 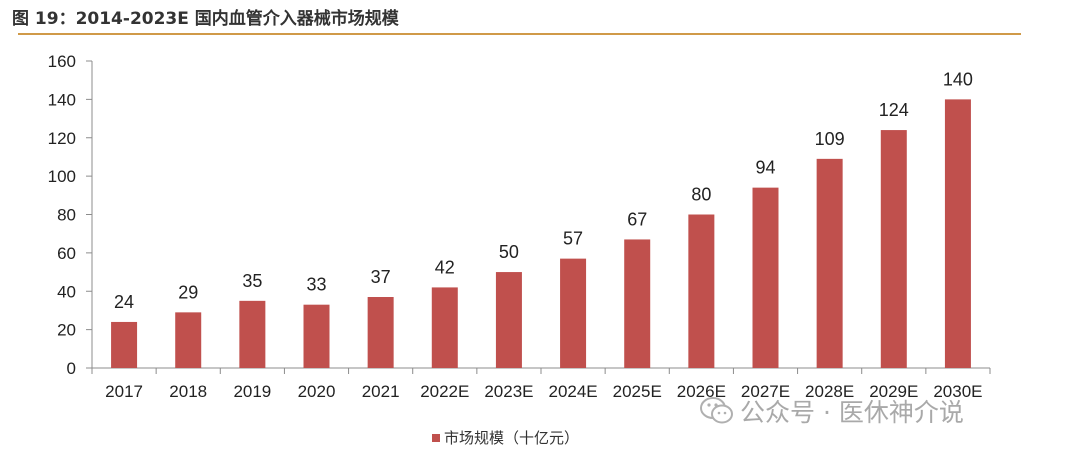 I want to click on x-tick-label: 2024E, so click(x=572, y=391).